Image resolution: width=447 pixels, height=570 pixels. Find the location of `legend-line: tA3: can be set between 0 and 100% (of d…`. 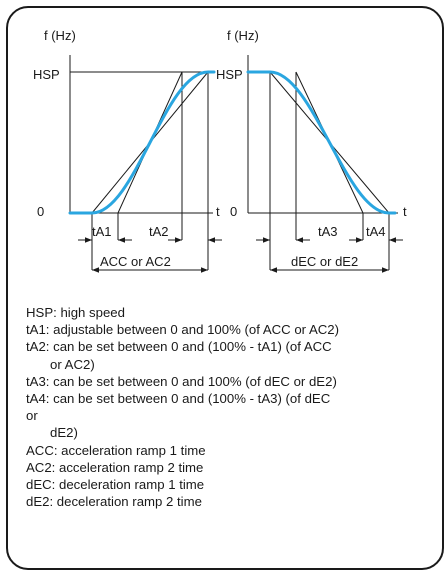

legend-line: tA3: can be set between 0 and 100% (of d… is located at coordinates (181, 381).